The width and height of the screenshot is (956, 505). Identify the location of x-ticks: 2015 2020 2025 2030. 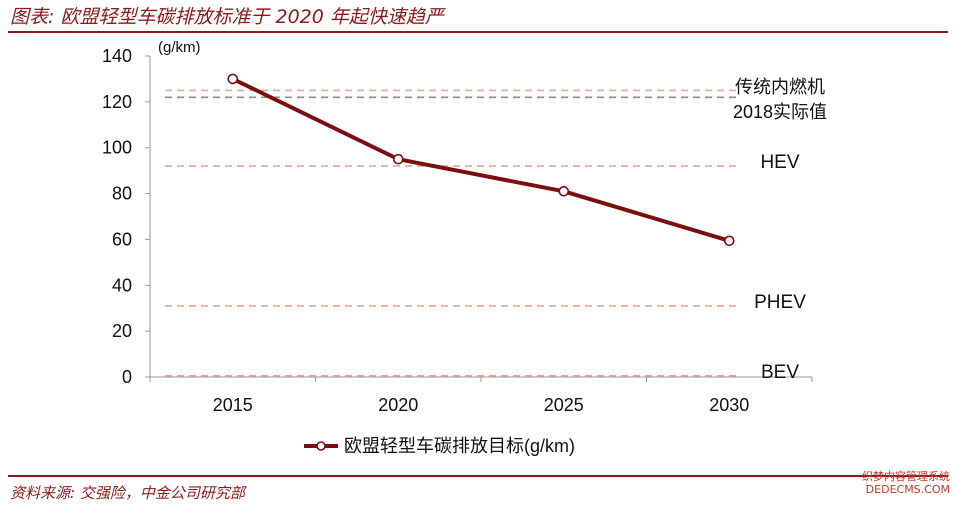
(481, 396).